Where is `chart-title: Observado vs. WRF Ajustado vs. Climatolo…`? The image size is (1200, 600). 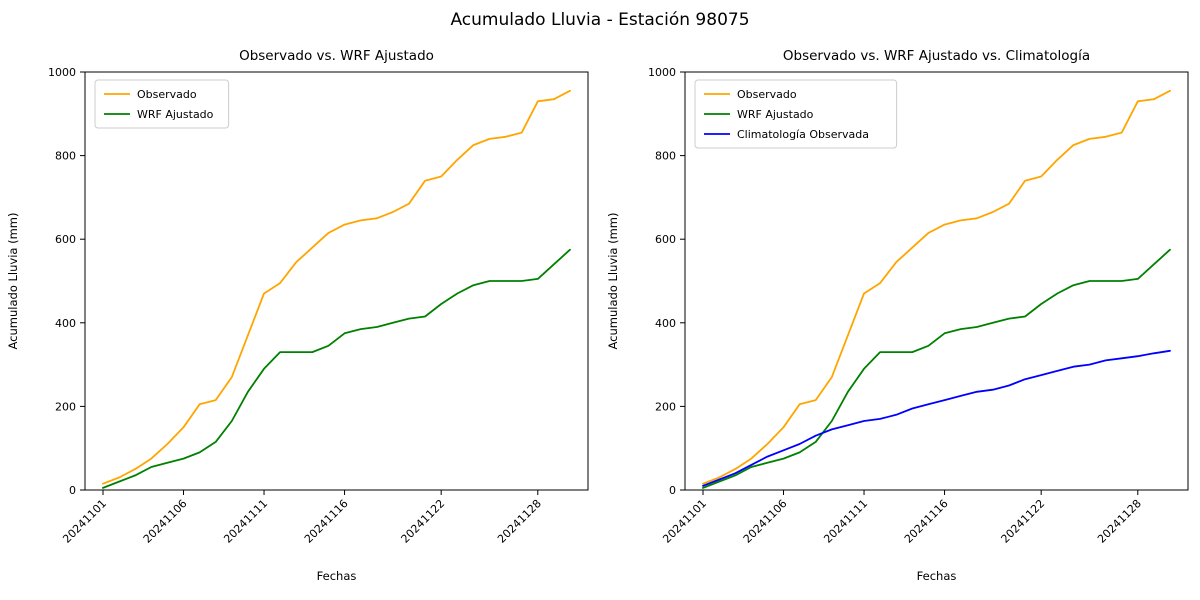 chart-title: Observado vs. WRF Ajustado vs. Climatolo… is located at coordinates (936, 56).